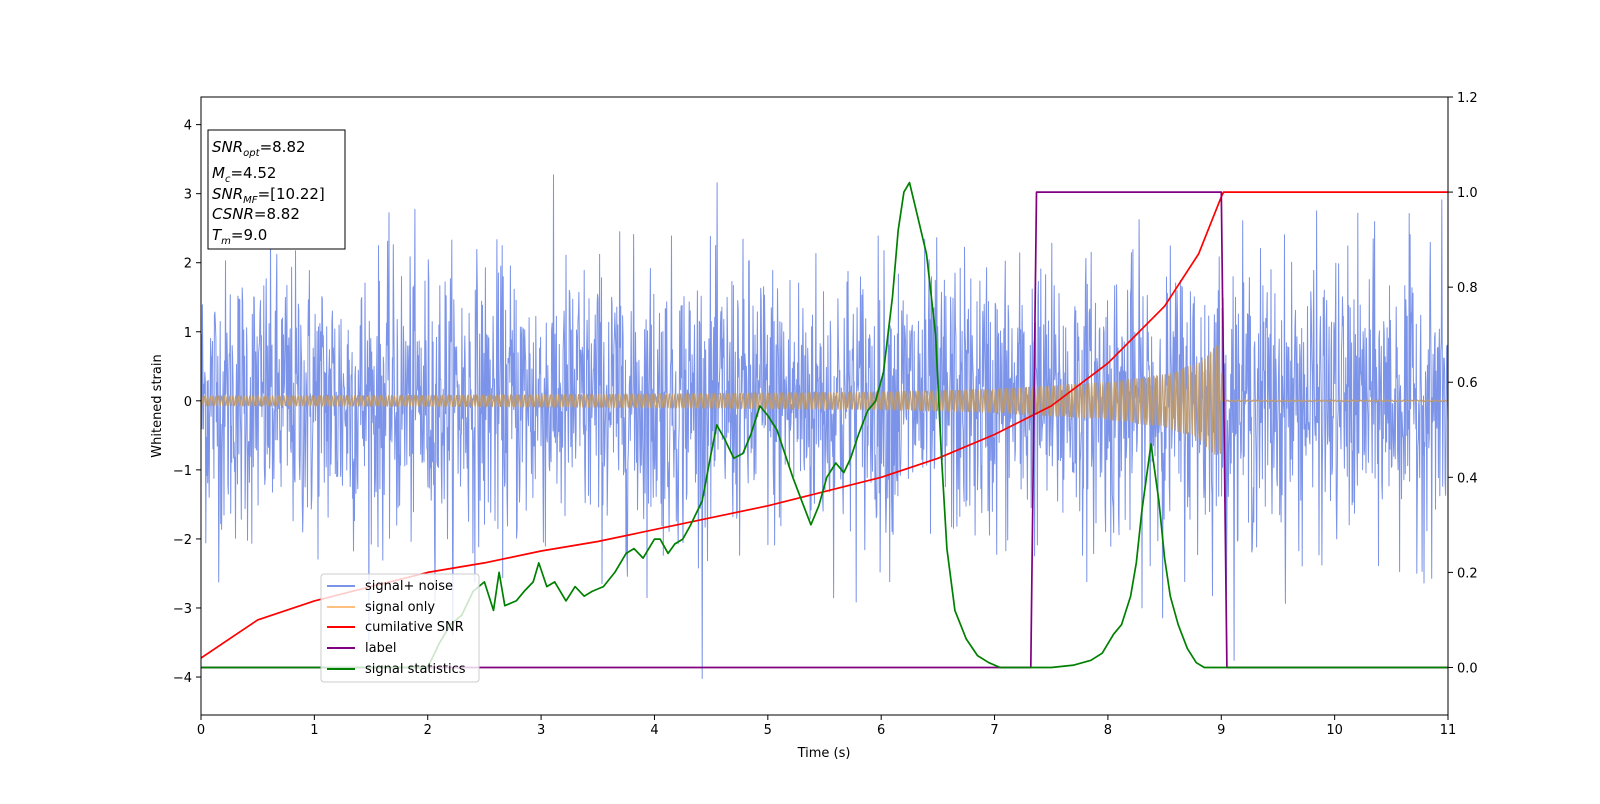  What do you see at coordinates (380, 648) in the screenshot?
I see `legend-label-label: label` at bounding box center [380, 648].